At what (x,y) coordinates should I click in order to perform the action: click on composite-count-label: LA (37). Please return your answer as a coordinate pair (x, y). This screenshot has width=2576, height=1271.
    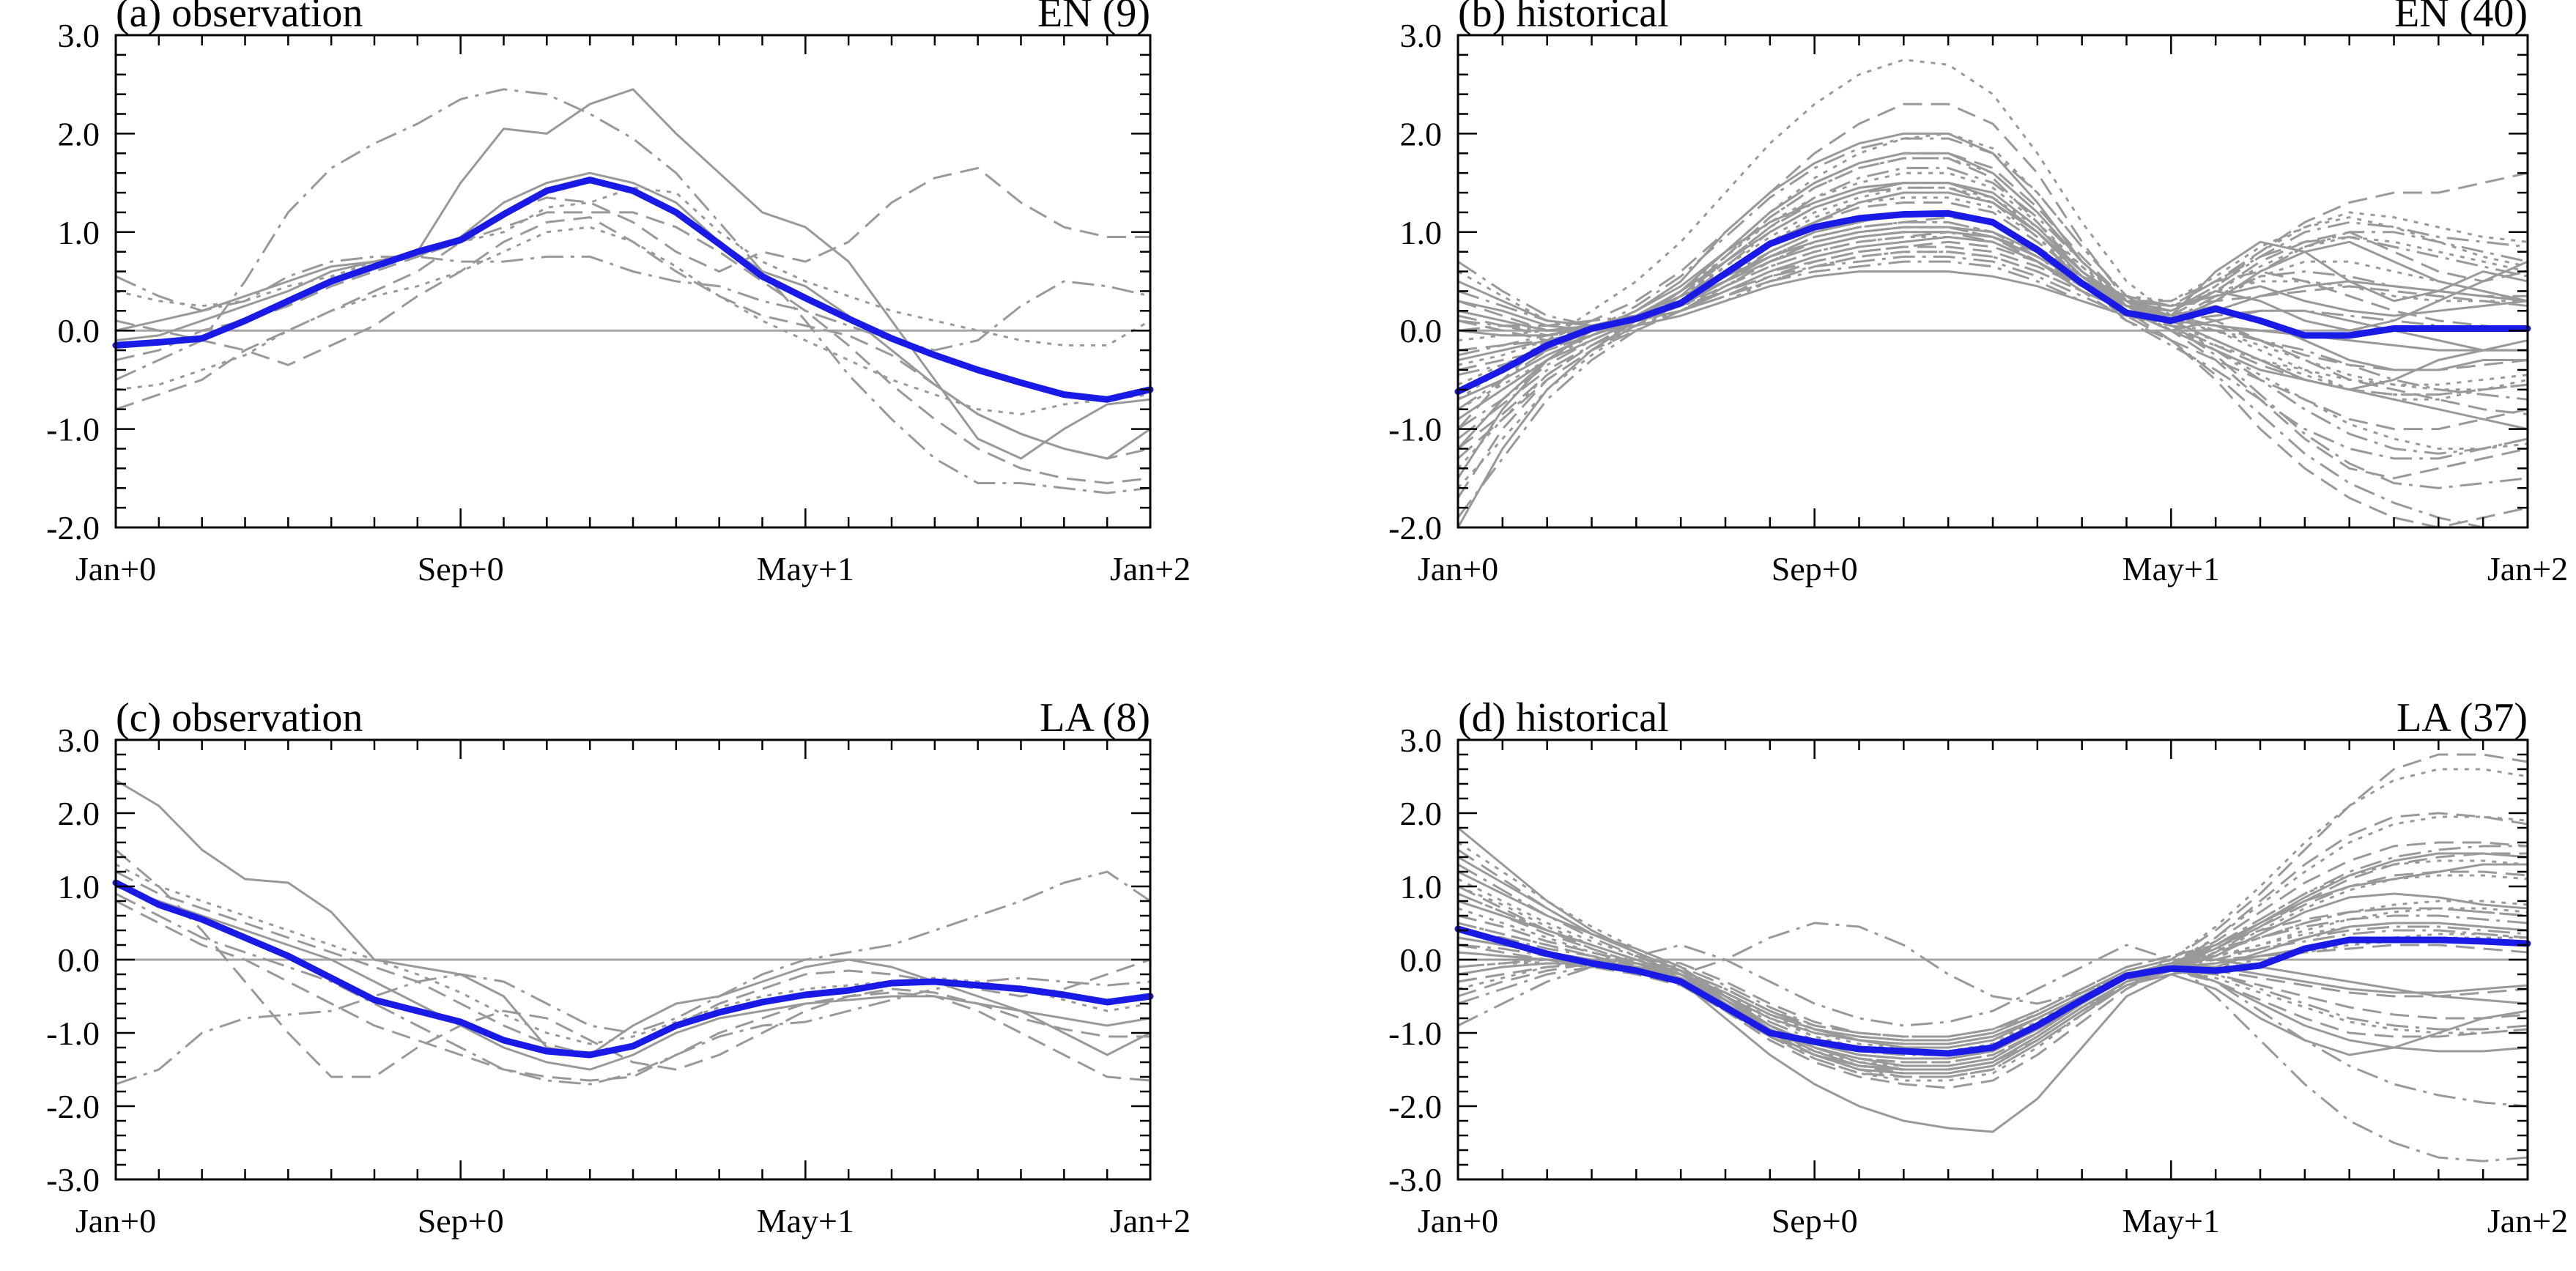
    Looking at the image, I should click on (2462, 718).